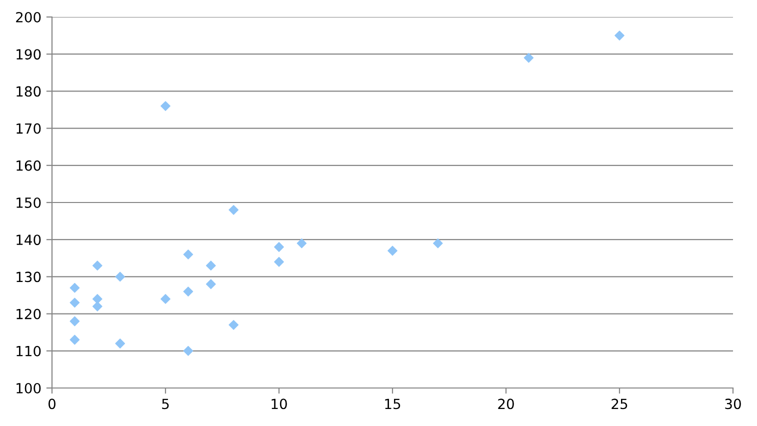  I want to click on y-tick-label: 160, so click(28, 165).